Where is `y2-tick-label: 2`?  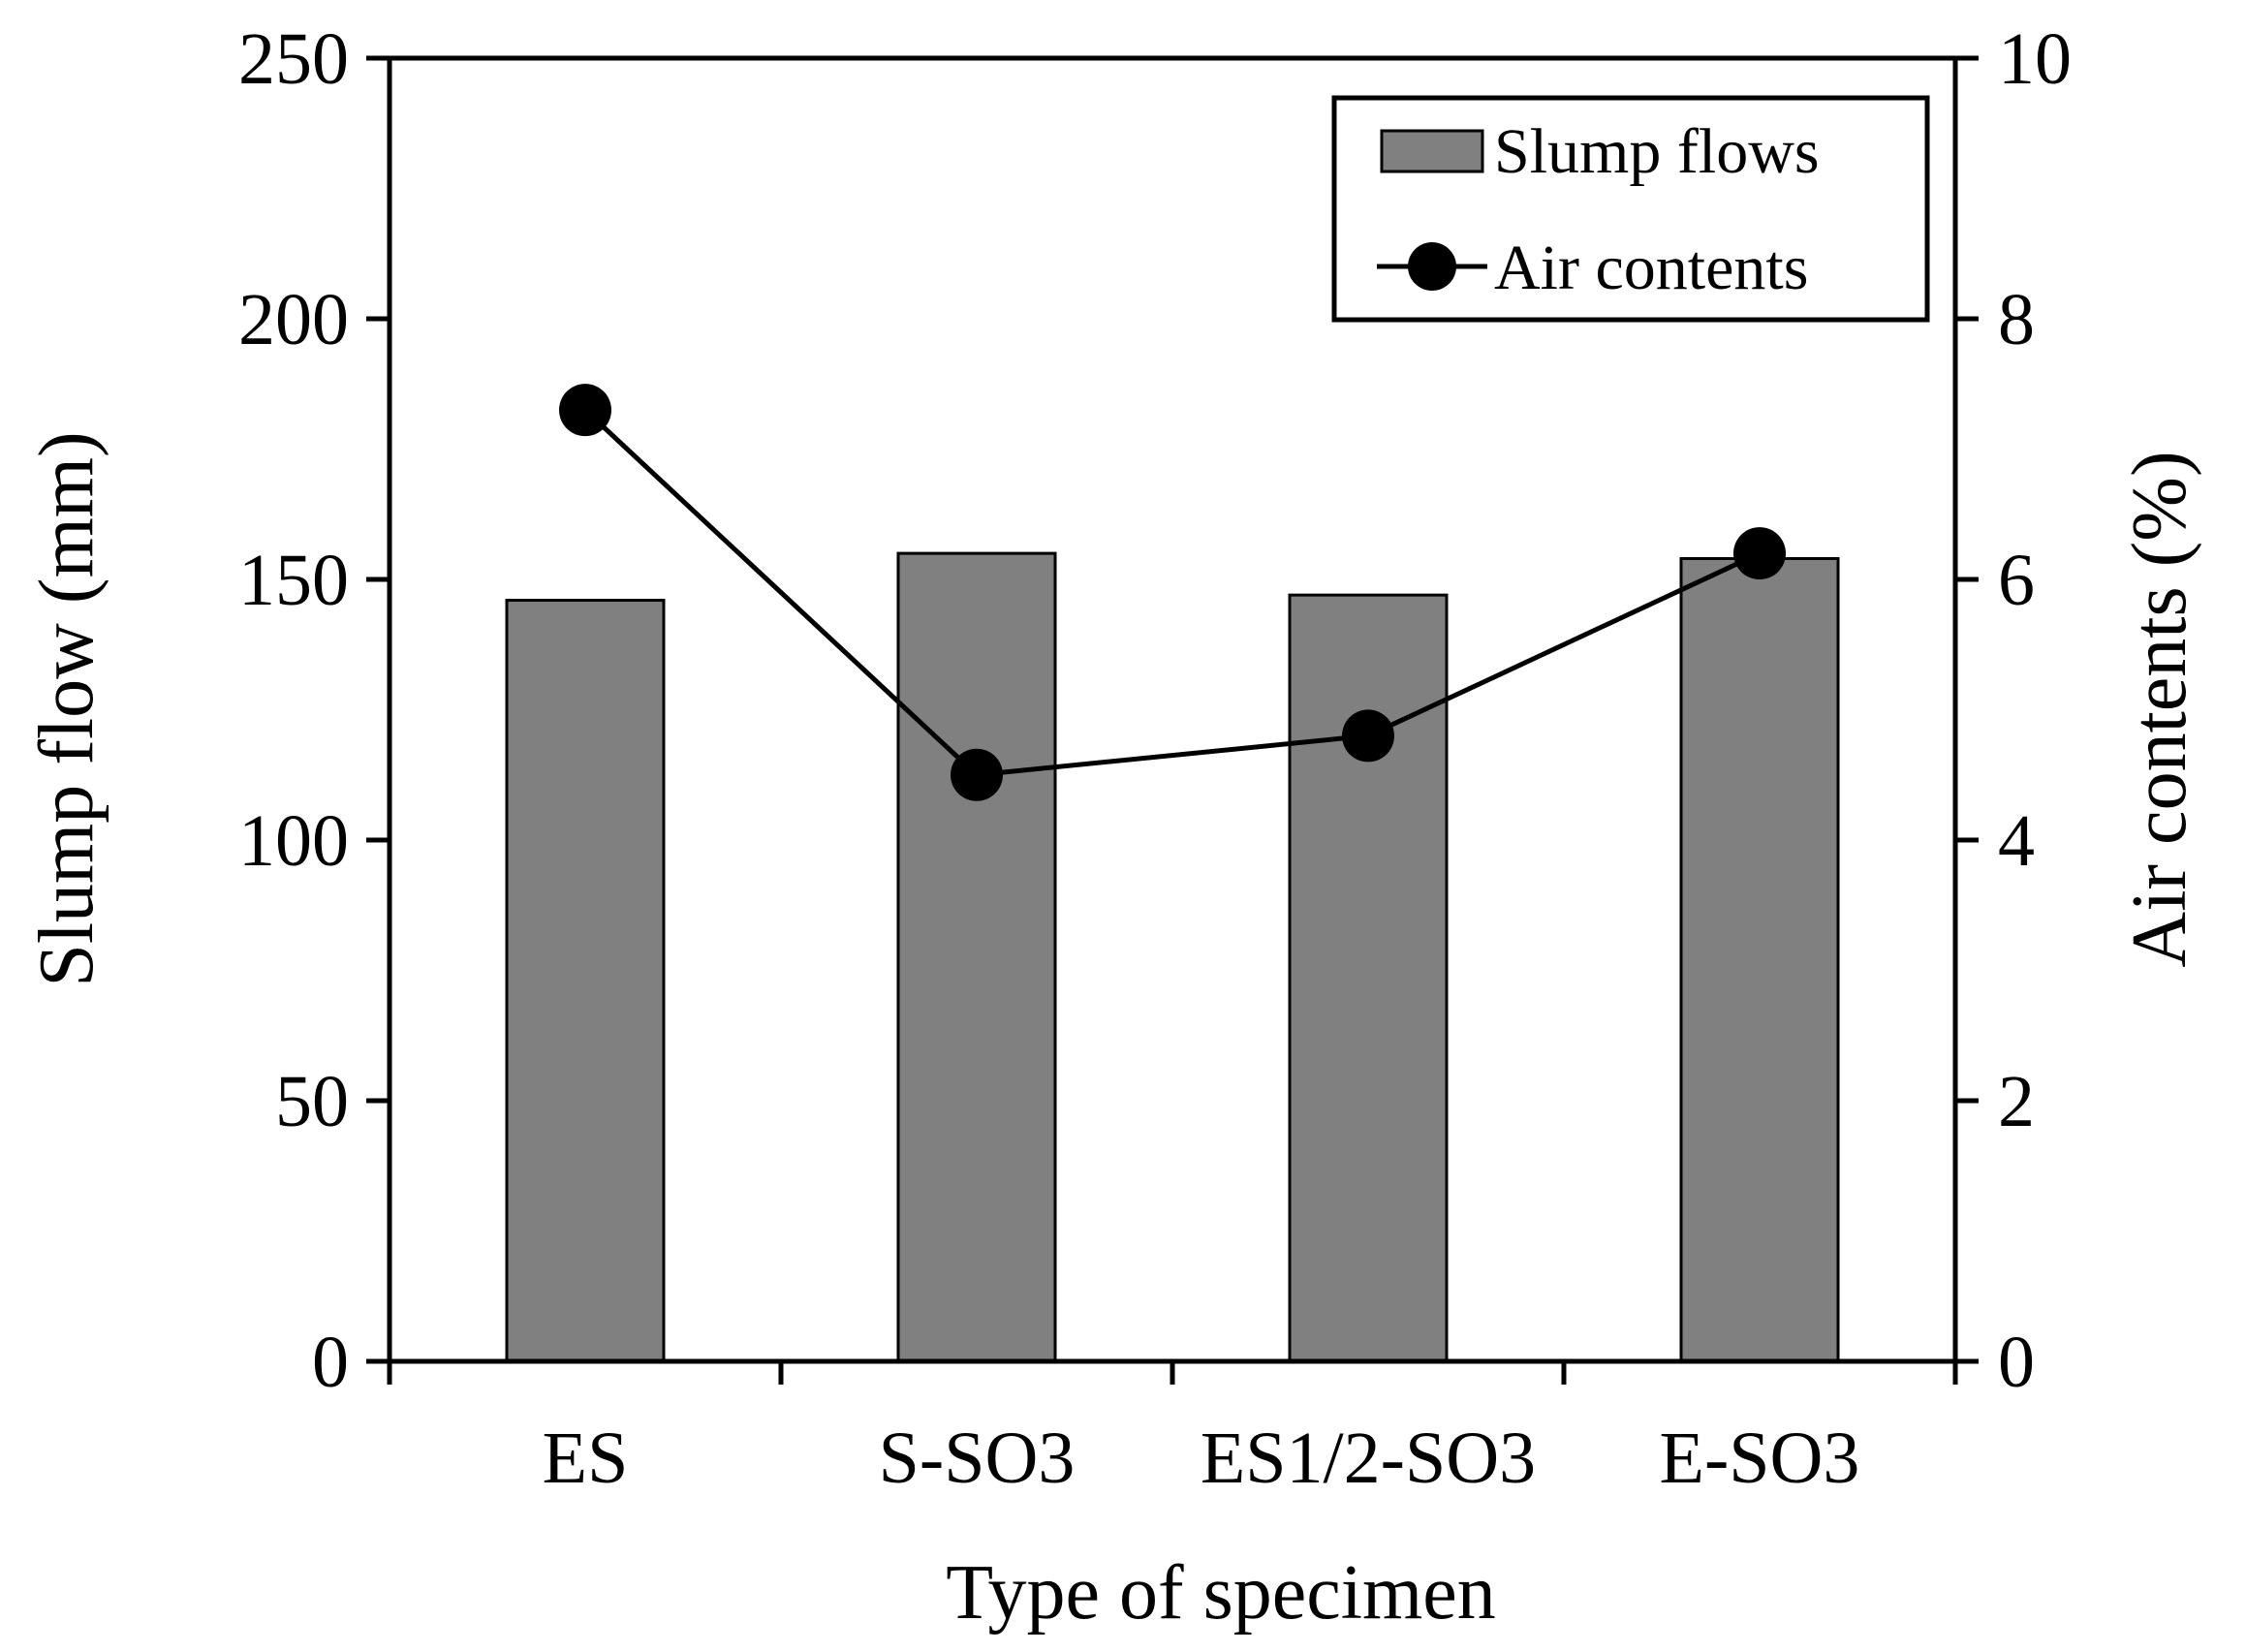
y2-tick-label: 2 is located at coordinates (2016, 1101).